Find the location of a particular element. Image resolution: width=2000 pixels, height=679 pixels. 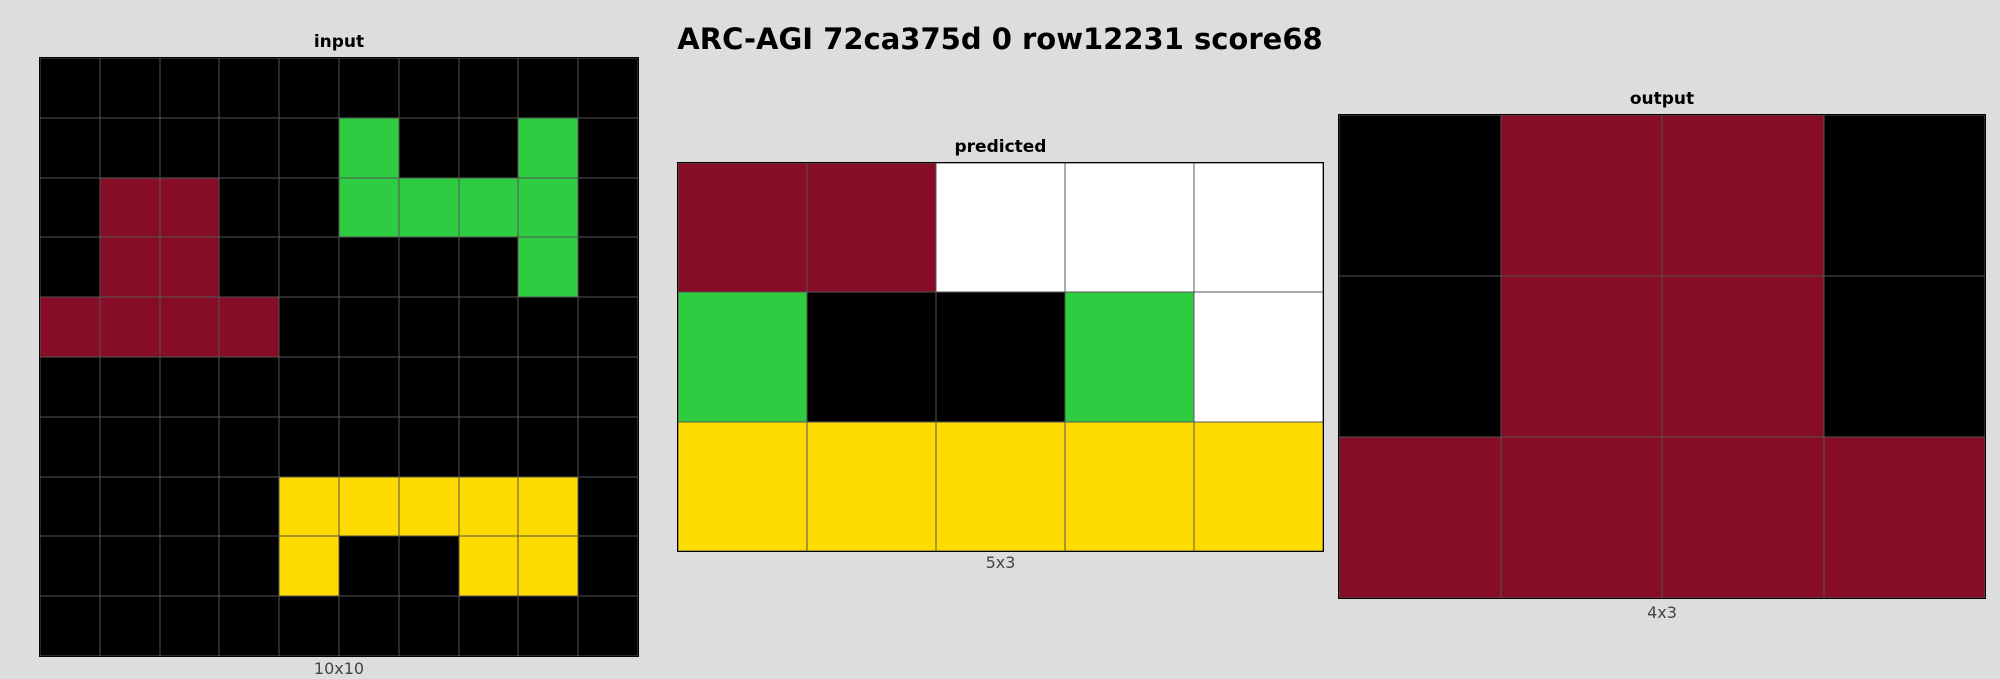

input-cell-r3-c4 is located at coordinates (309, 267).